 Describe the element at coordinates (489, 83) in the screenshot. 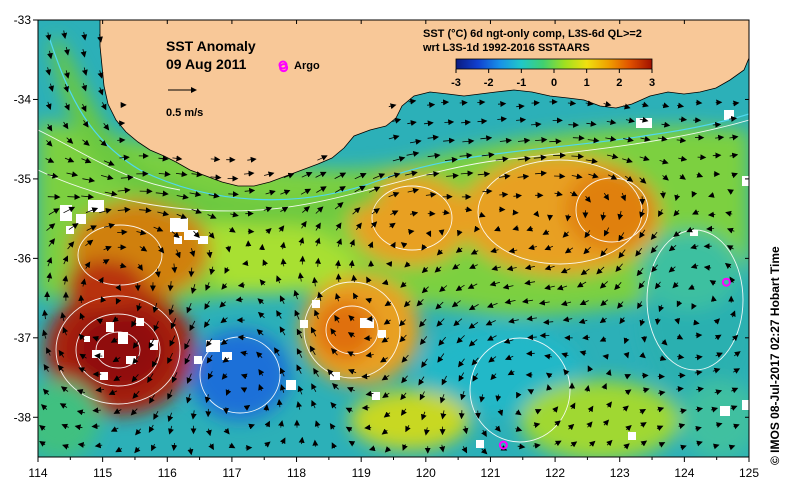

I see `colorbar-tick-label: -2` at that location.